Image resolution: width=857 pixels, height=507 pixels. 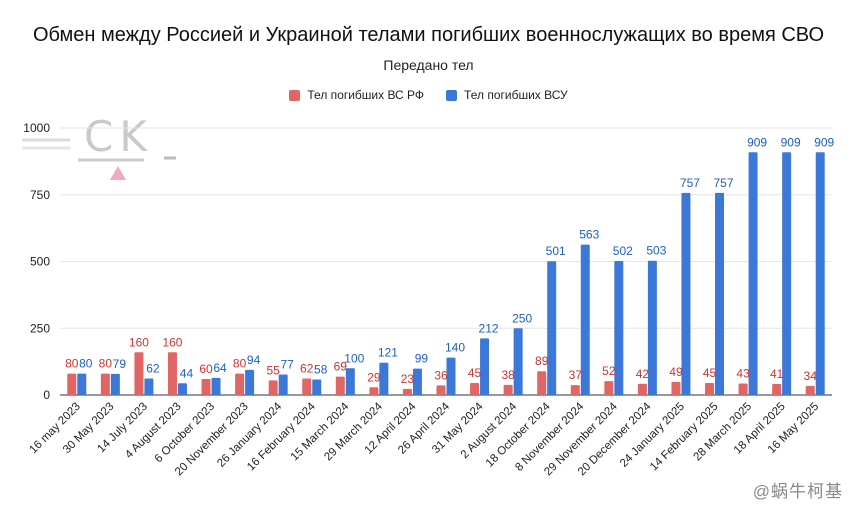 I want to click on legend: Тел погибших ВС РФ Тел погибших ВСУ, so click(x=428, y=95).